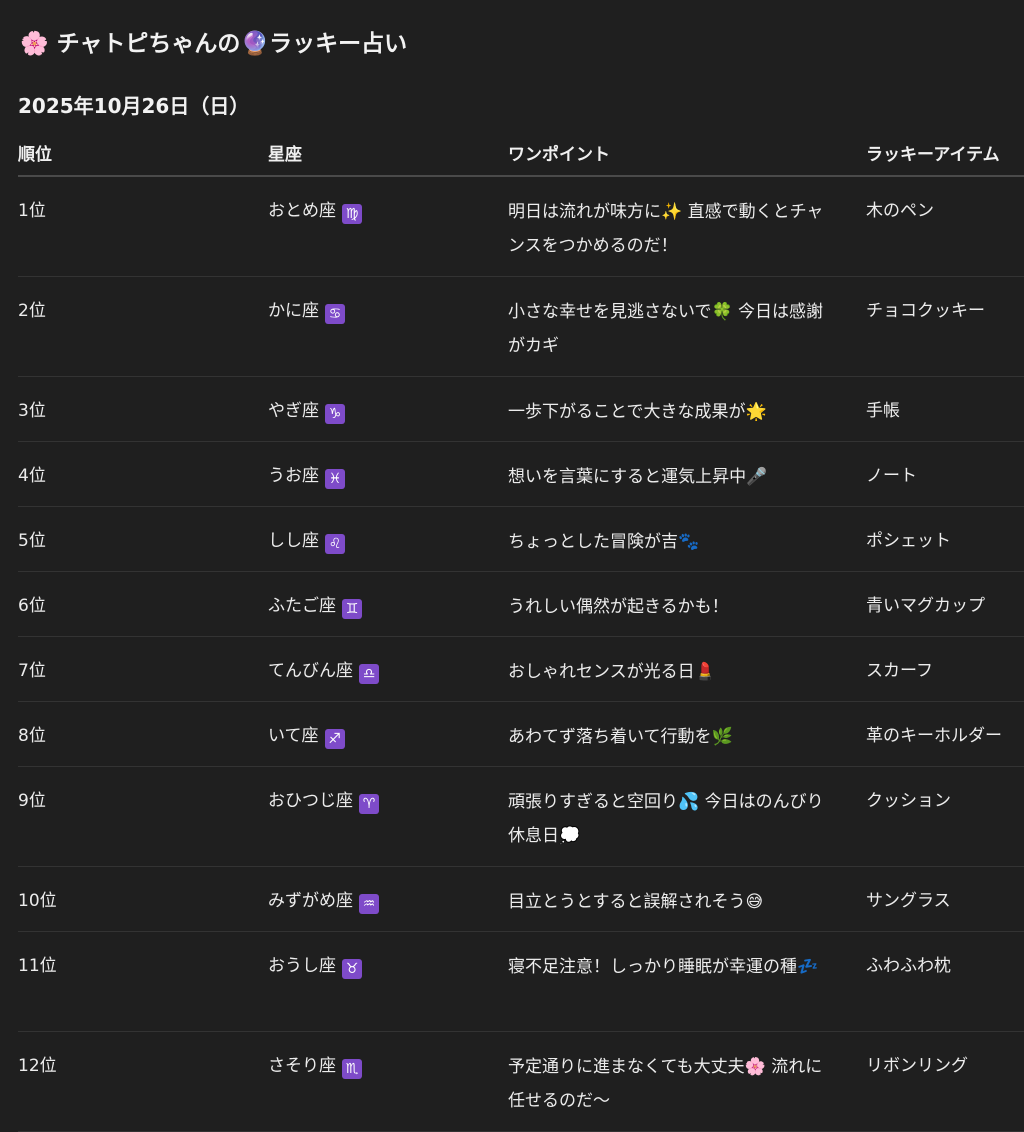 The height and width of the screenshot is (1132, 1024). What do you see at coordinates (388, 816) in the screenshot?
I see `sign-cell: おひつじ座 ♈` at bounding box center [388, 816].